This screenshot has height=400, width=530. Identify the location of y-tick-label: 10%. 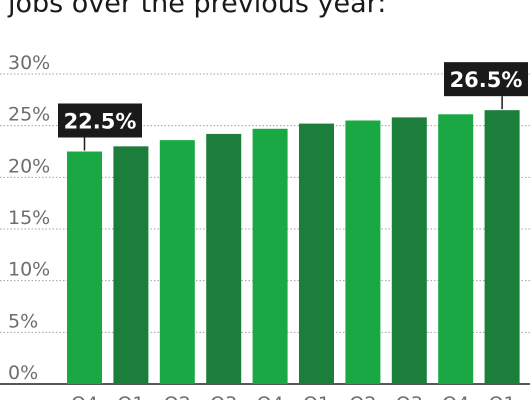
(29, 270).